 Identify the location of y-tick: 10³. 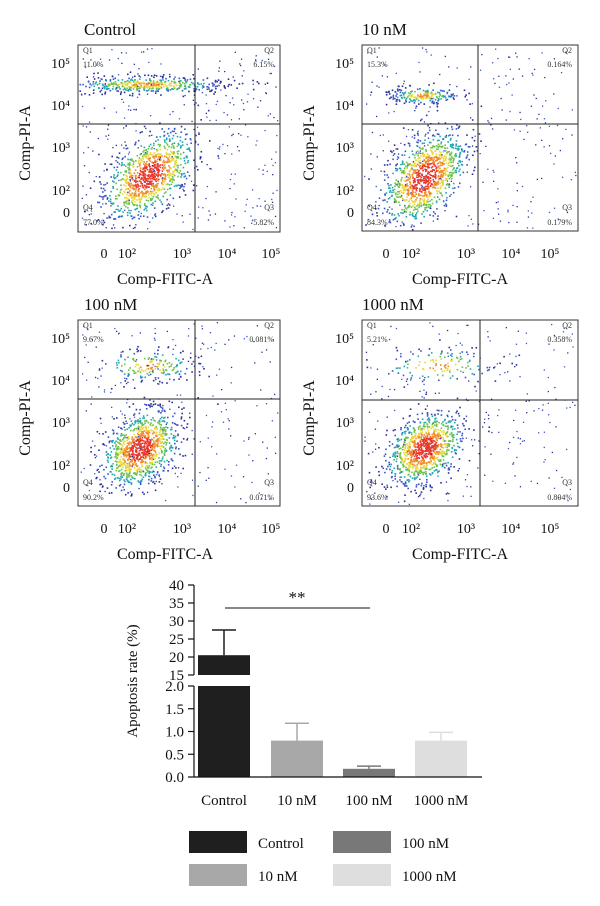
(61, 148).